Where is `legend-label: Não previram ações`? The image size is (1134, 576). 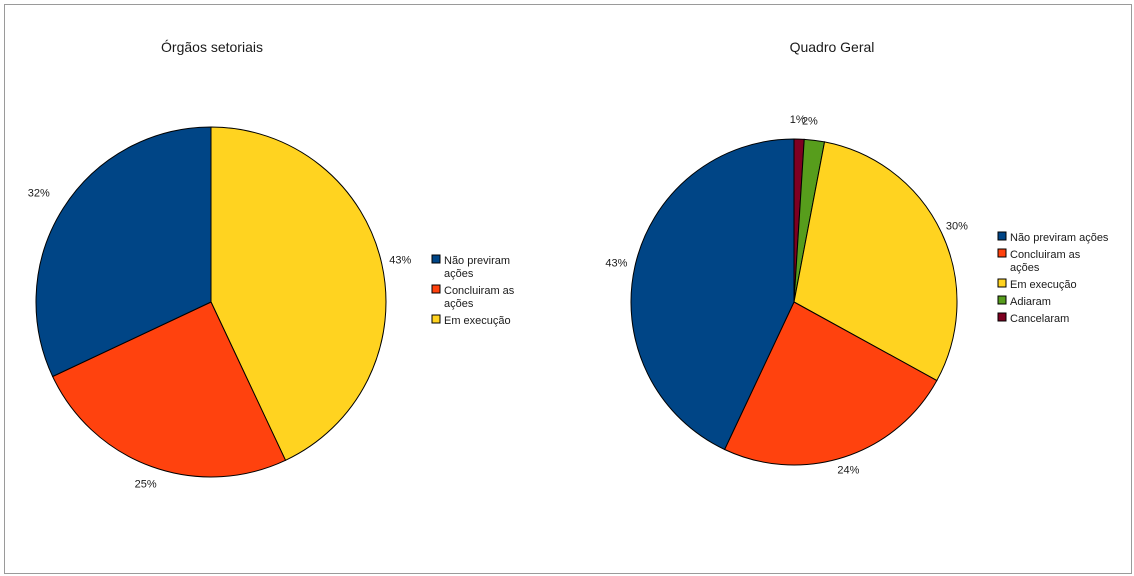 legend-label: Não previram ações is located at coordinates (1059, 238).